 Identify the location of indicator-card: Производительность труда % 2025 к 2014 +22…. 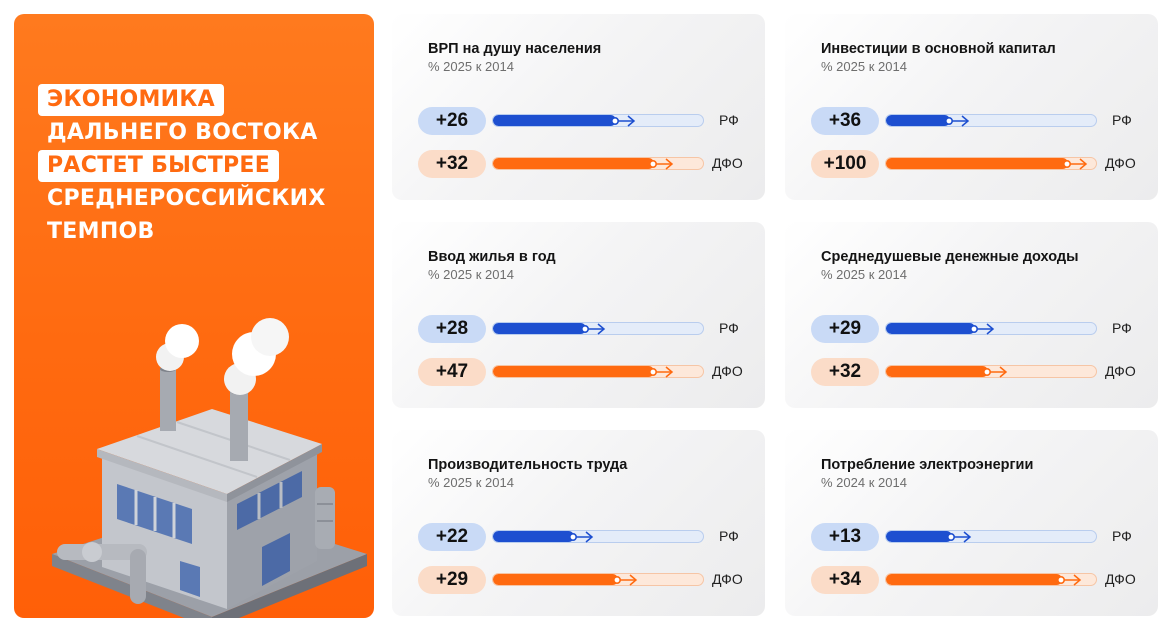
(578, 523).